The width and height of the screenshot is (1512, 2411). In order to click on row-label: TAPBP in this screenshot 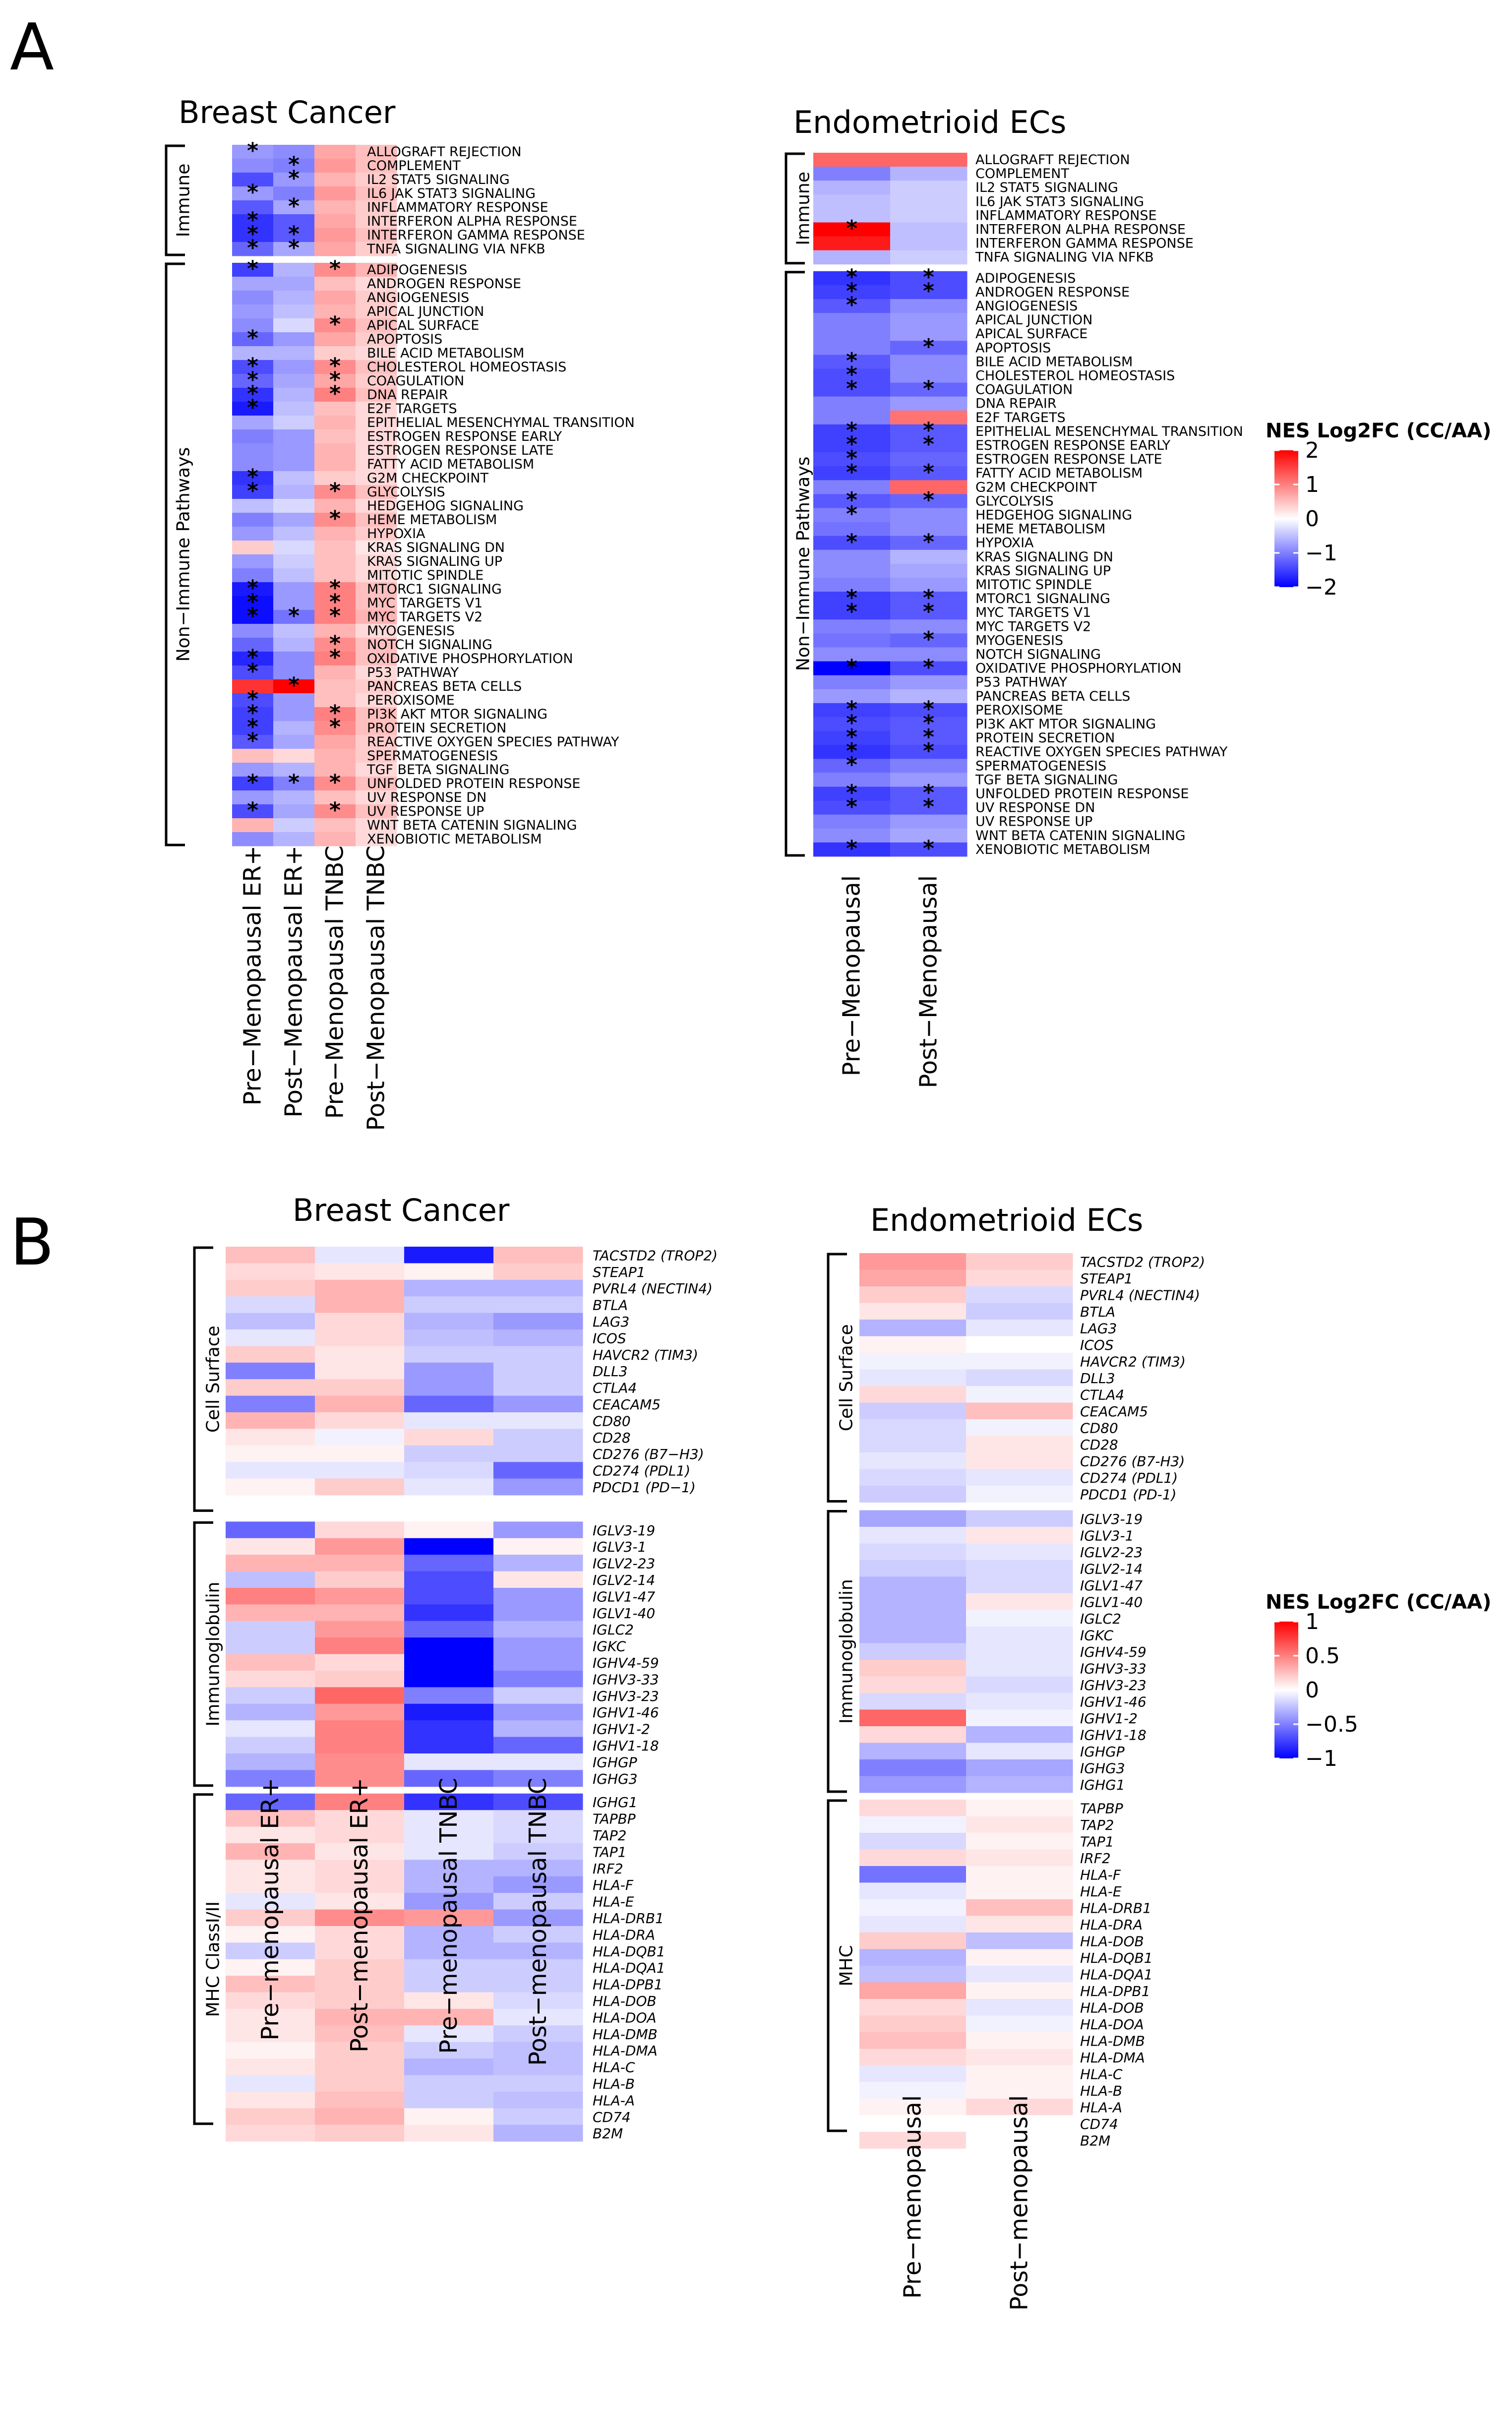, I will do `click(1101, 1808)`.